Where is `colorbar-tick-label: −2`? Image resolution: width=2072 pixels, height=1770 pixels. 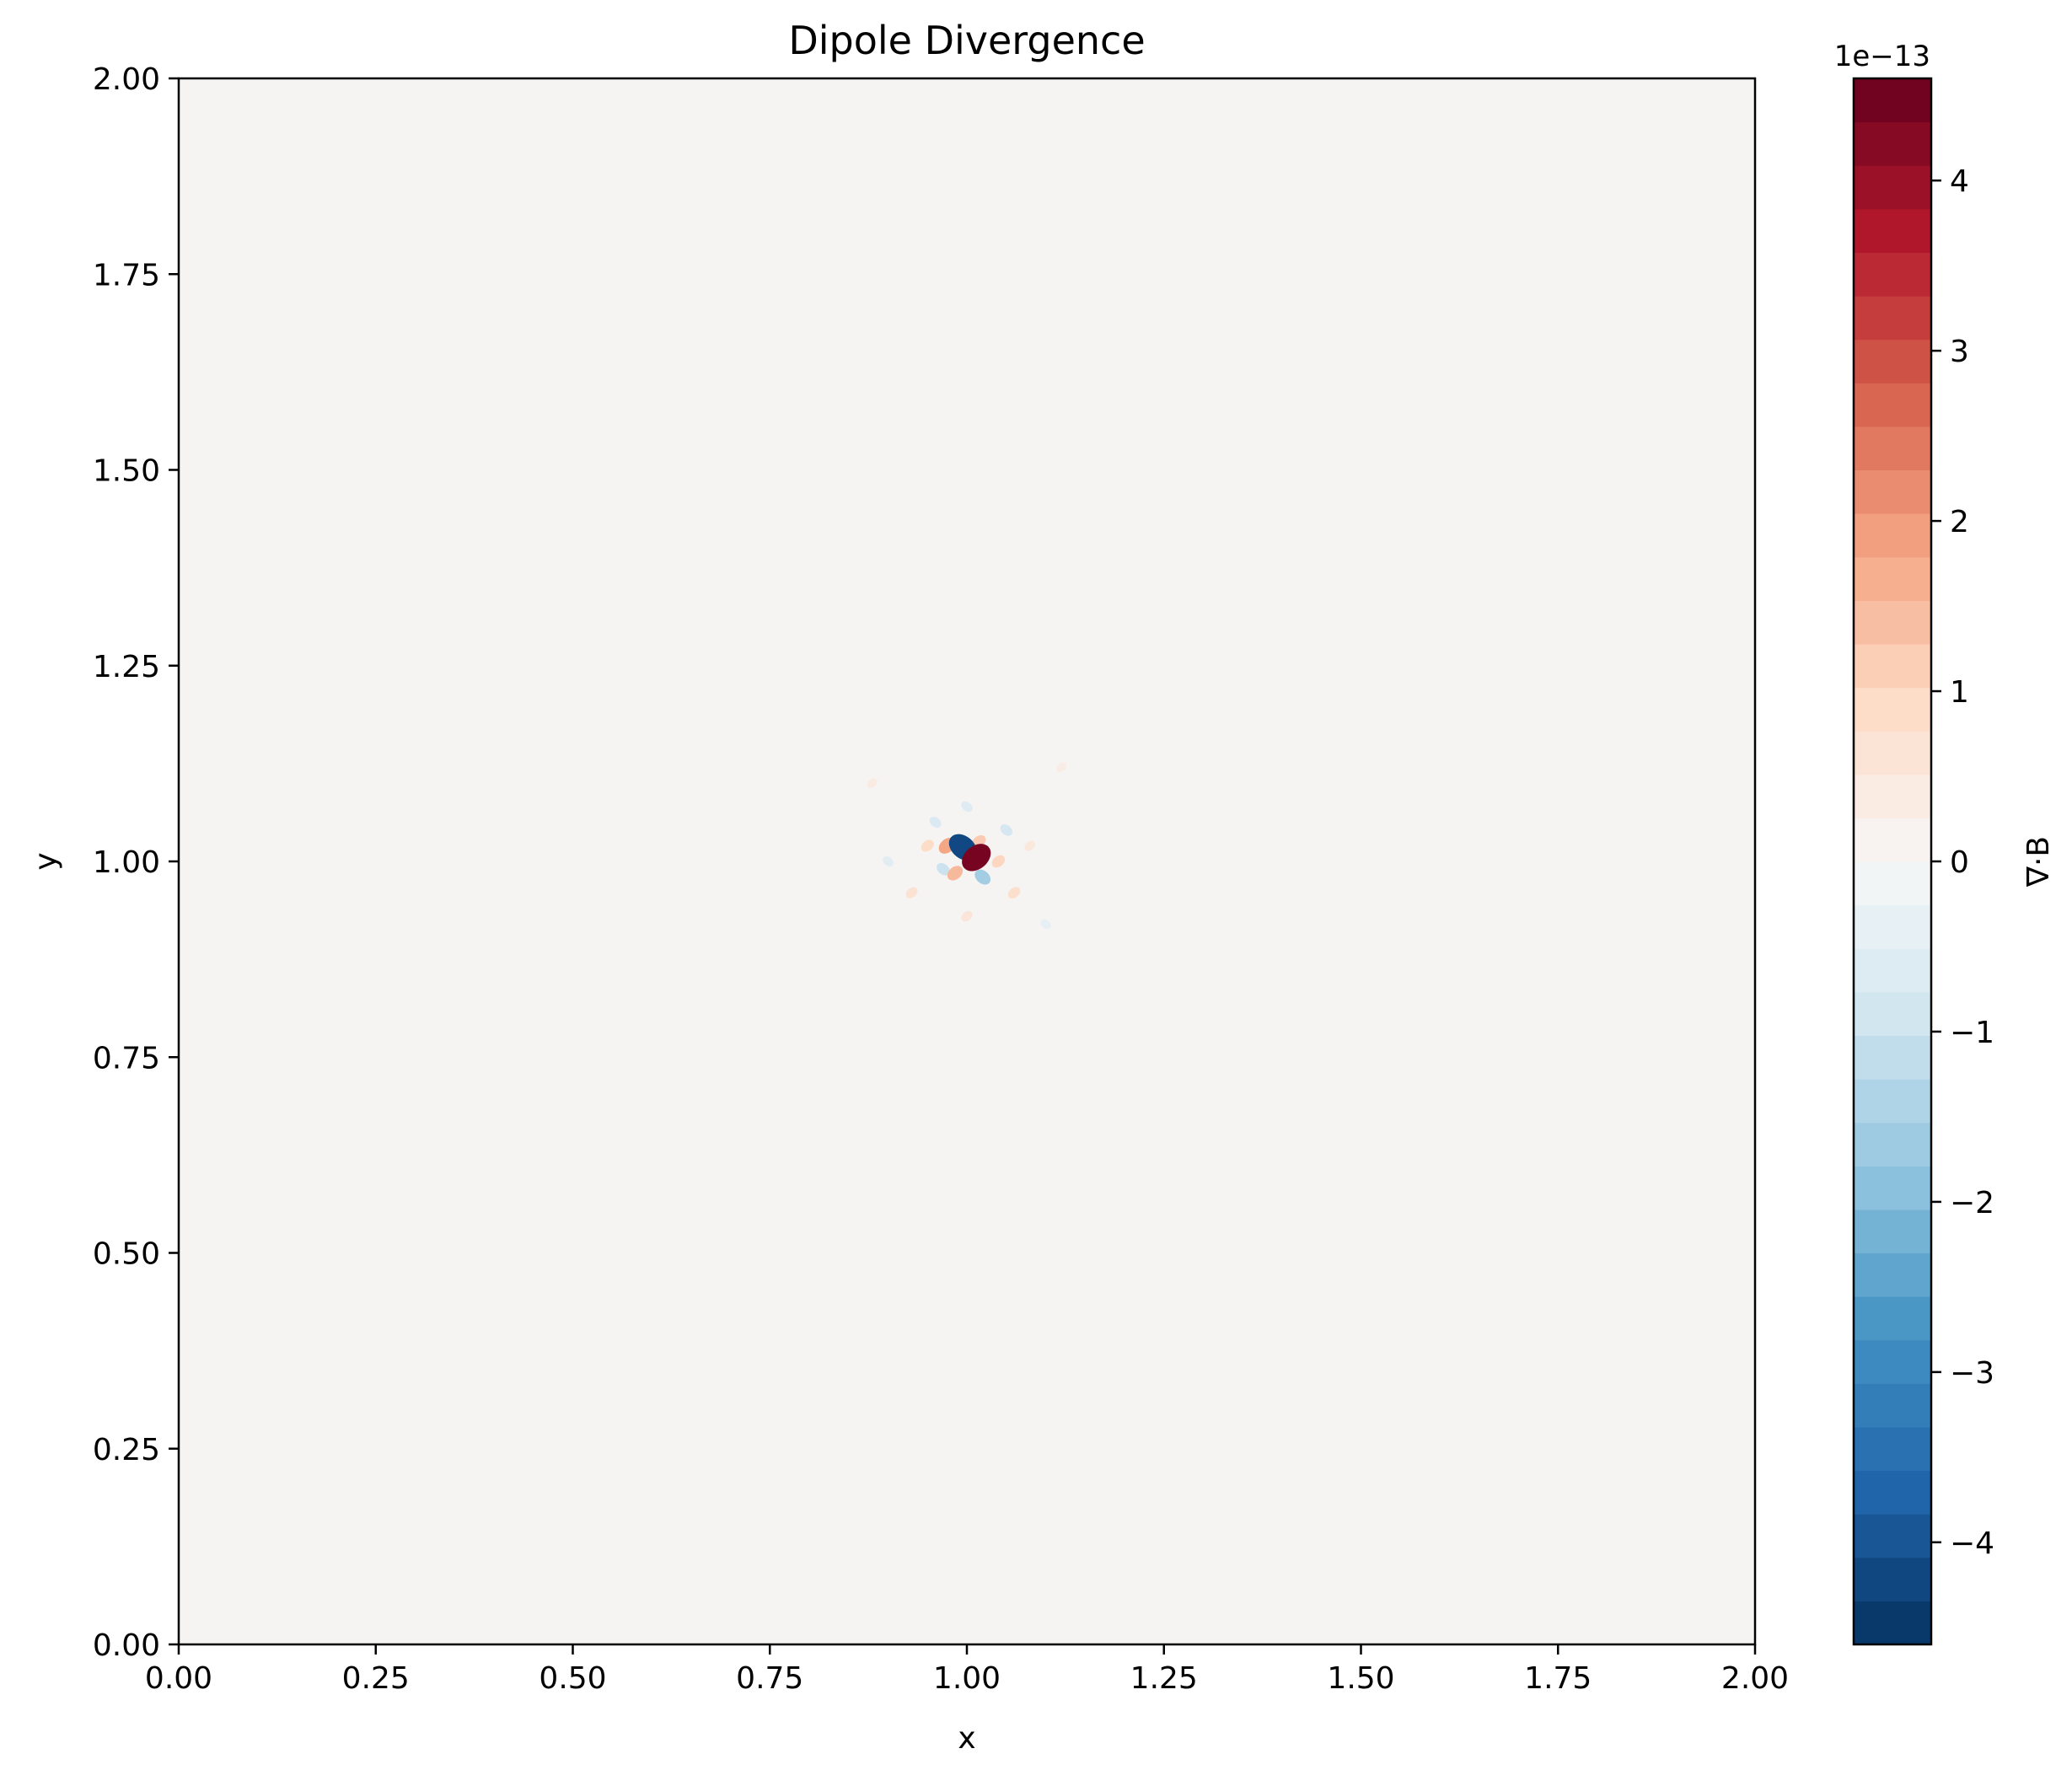
colorbar-tick-label: −2 is located at coordinates (1972, 1203).